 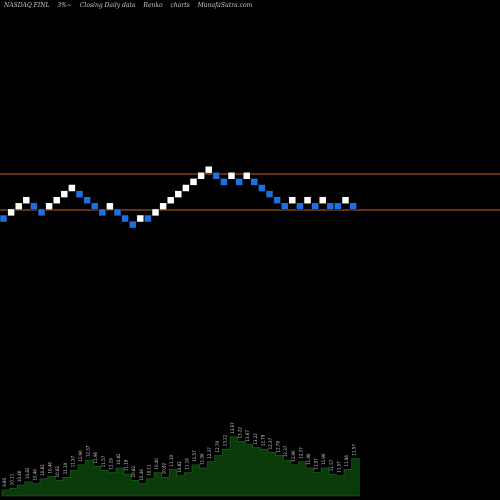 I want to click on renko-bricks, so click(x=178, y=197).